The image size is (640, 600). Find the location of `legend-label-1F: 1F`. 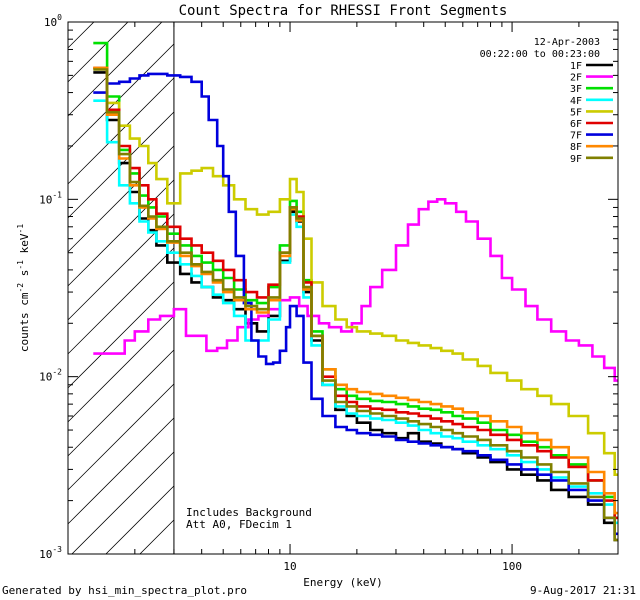

legend-label-1F: 1F is located at coordinates (576, 66).